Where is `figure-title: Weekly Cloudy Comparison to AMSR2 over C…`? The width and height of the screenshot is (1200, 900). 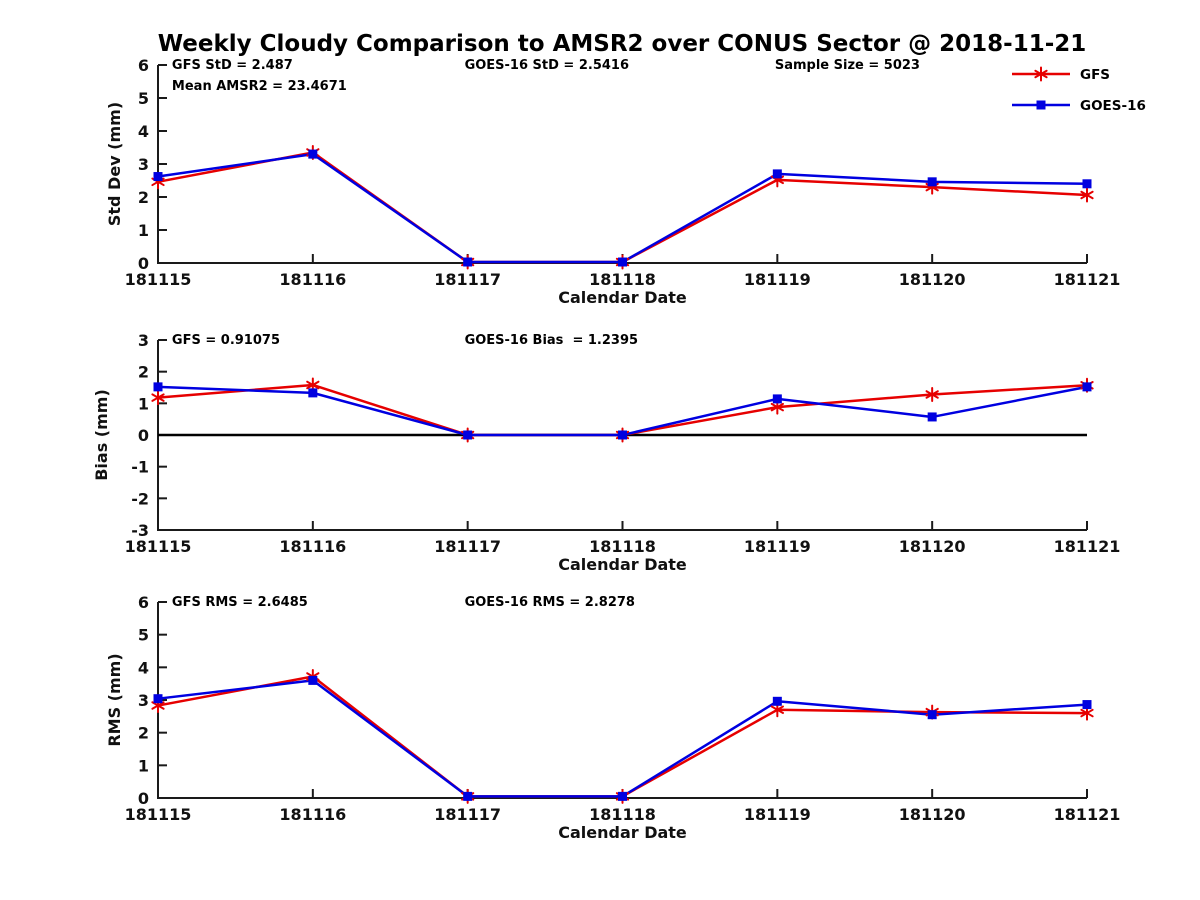 figure-title: Weekly Cloudy Comparison to AMSR2 over C… is located at coordinates (622, 44).